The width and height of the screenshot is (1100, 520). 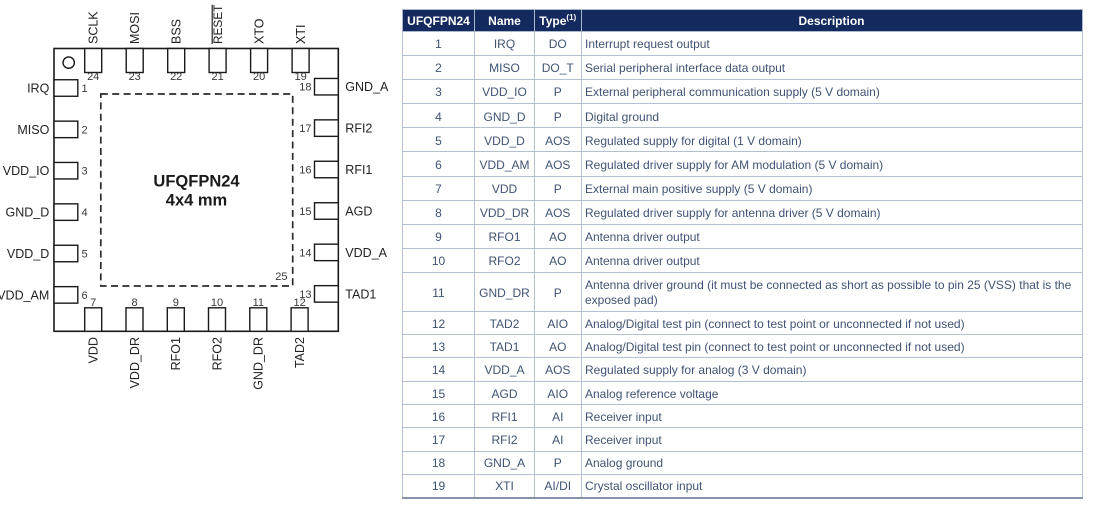 What do you see at coordinates (259, 363) in the screenshot?
I see `svg-text: GND_DR` at bounding box center [259, 363].